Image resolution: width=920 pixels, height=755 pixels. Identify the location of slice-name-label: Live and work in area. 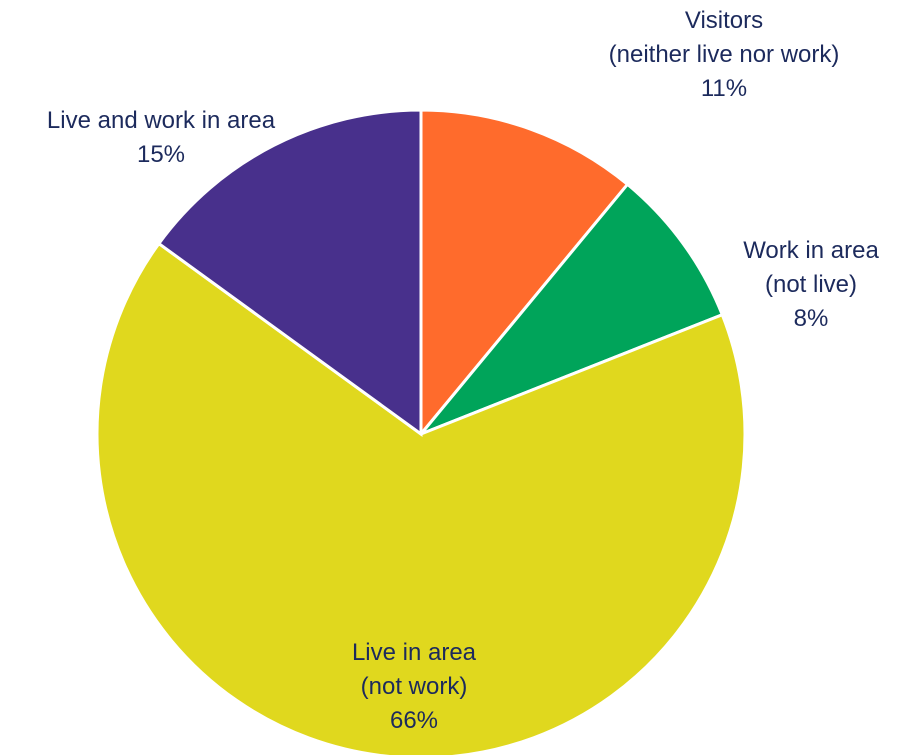
(161, 120).